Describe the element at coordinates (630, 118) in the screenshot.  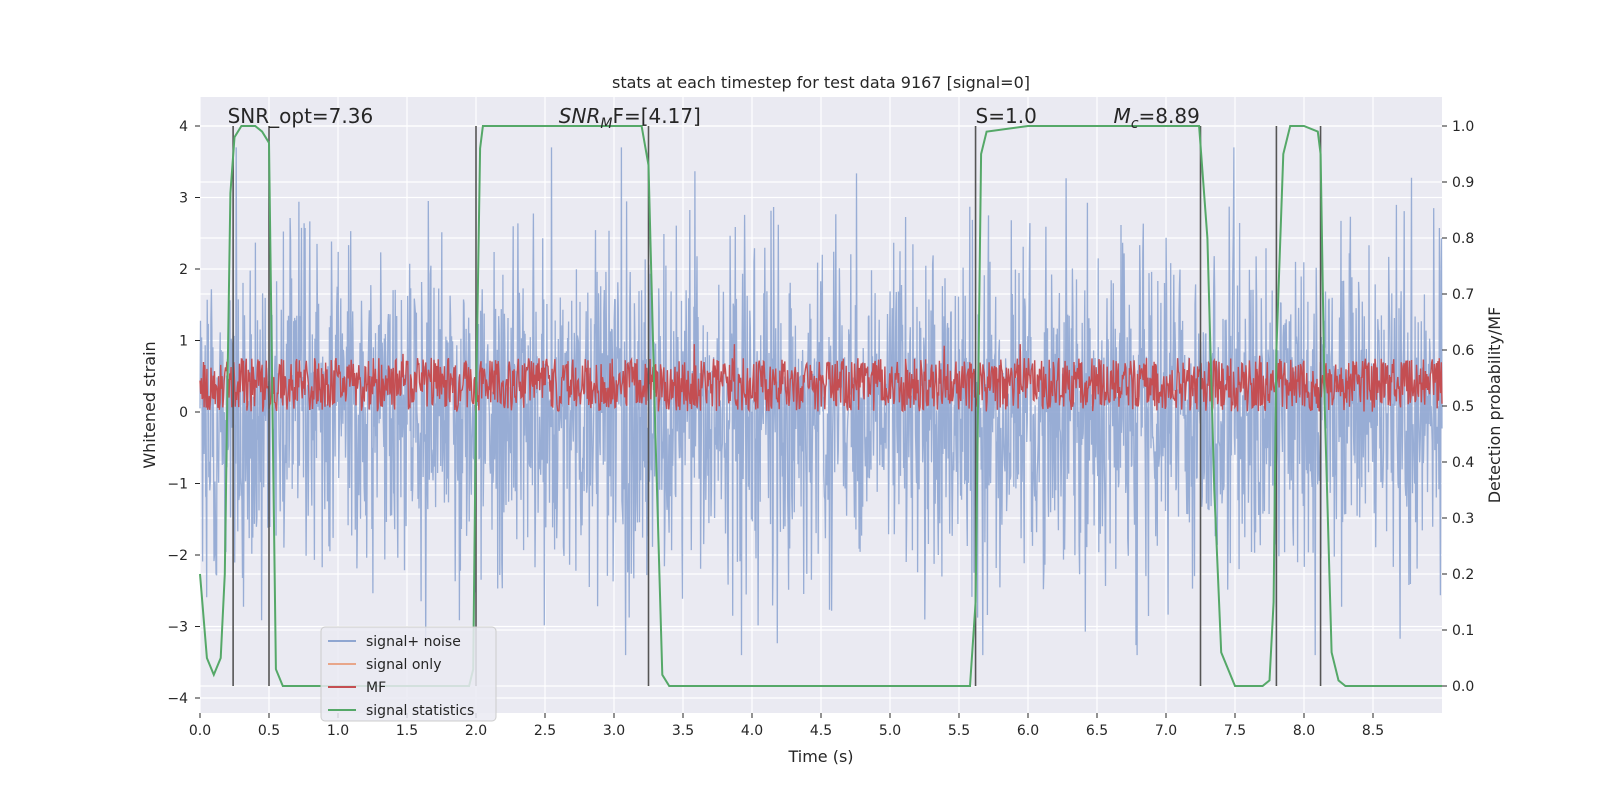
I see `annotation-text: SNRMF=[4.17]` at that location.